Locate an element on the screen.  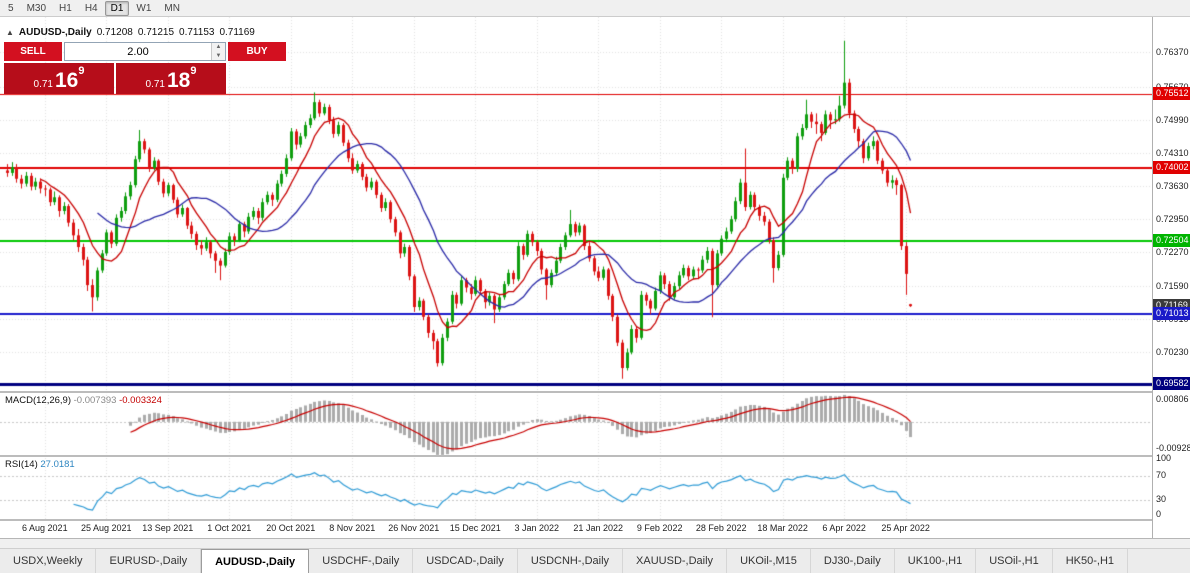
open-value: 0.71208 is located at coordinates (114, 32).